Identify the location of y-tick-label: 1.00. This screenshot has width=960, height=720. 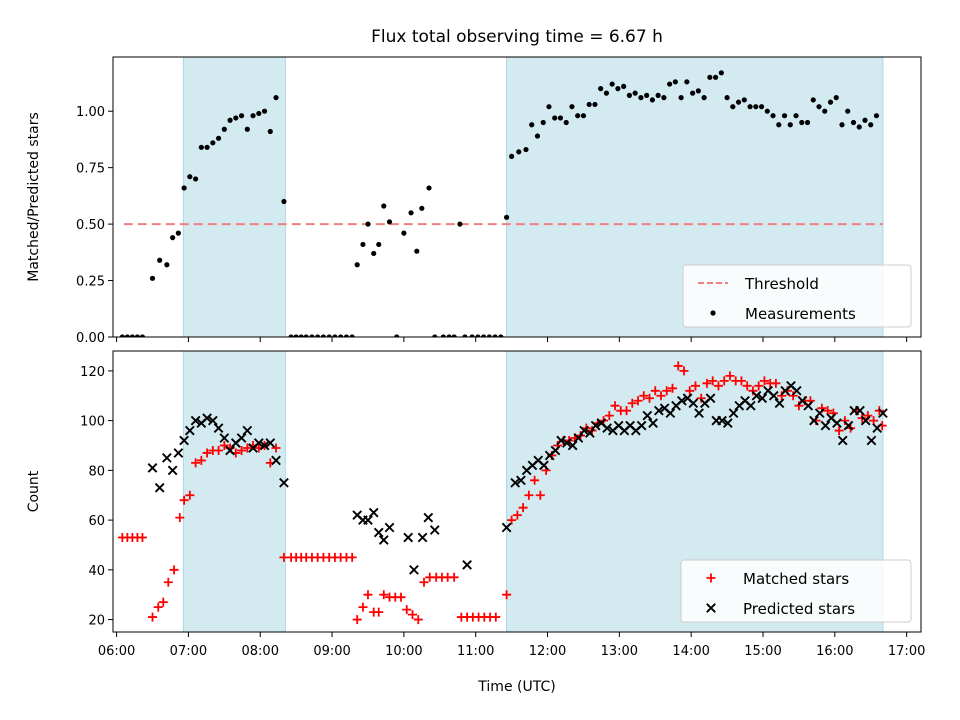
(90, 112).